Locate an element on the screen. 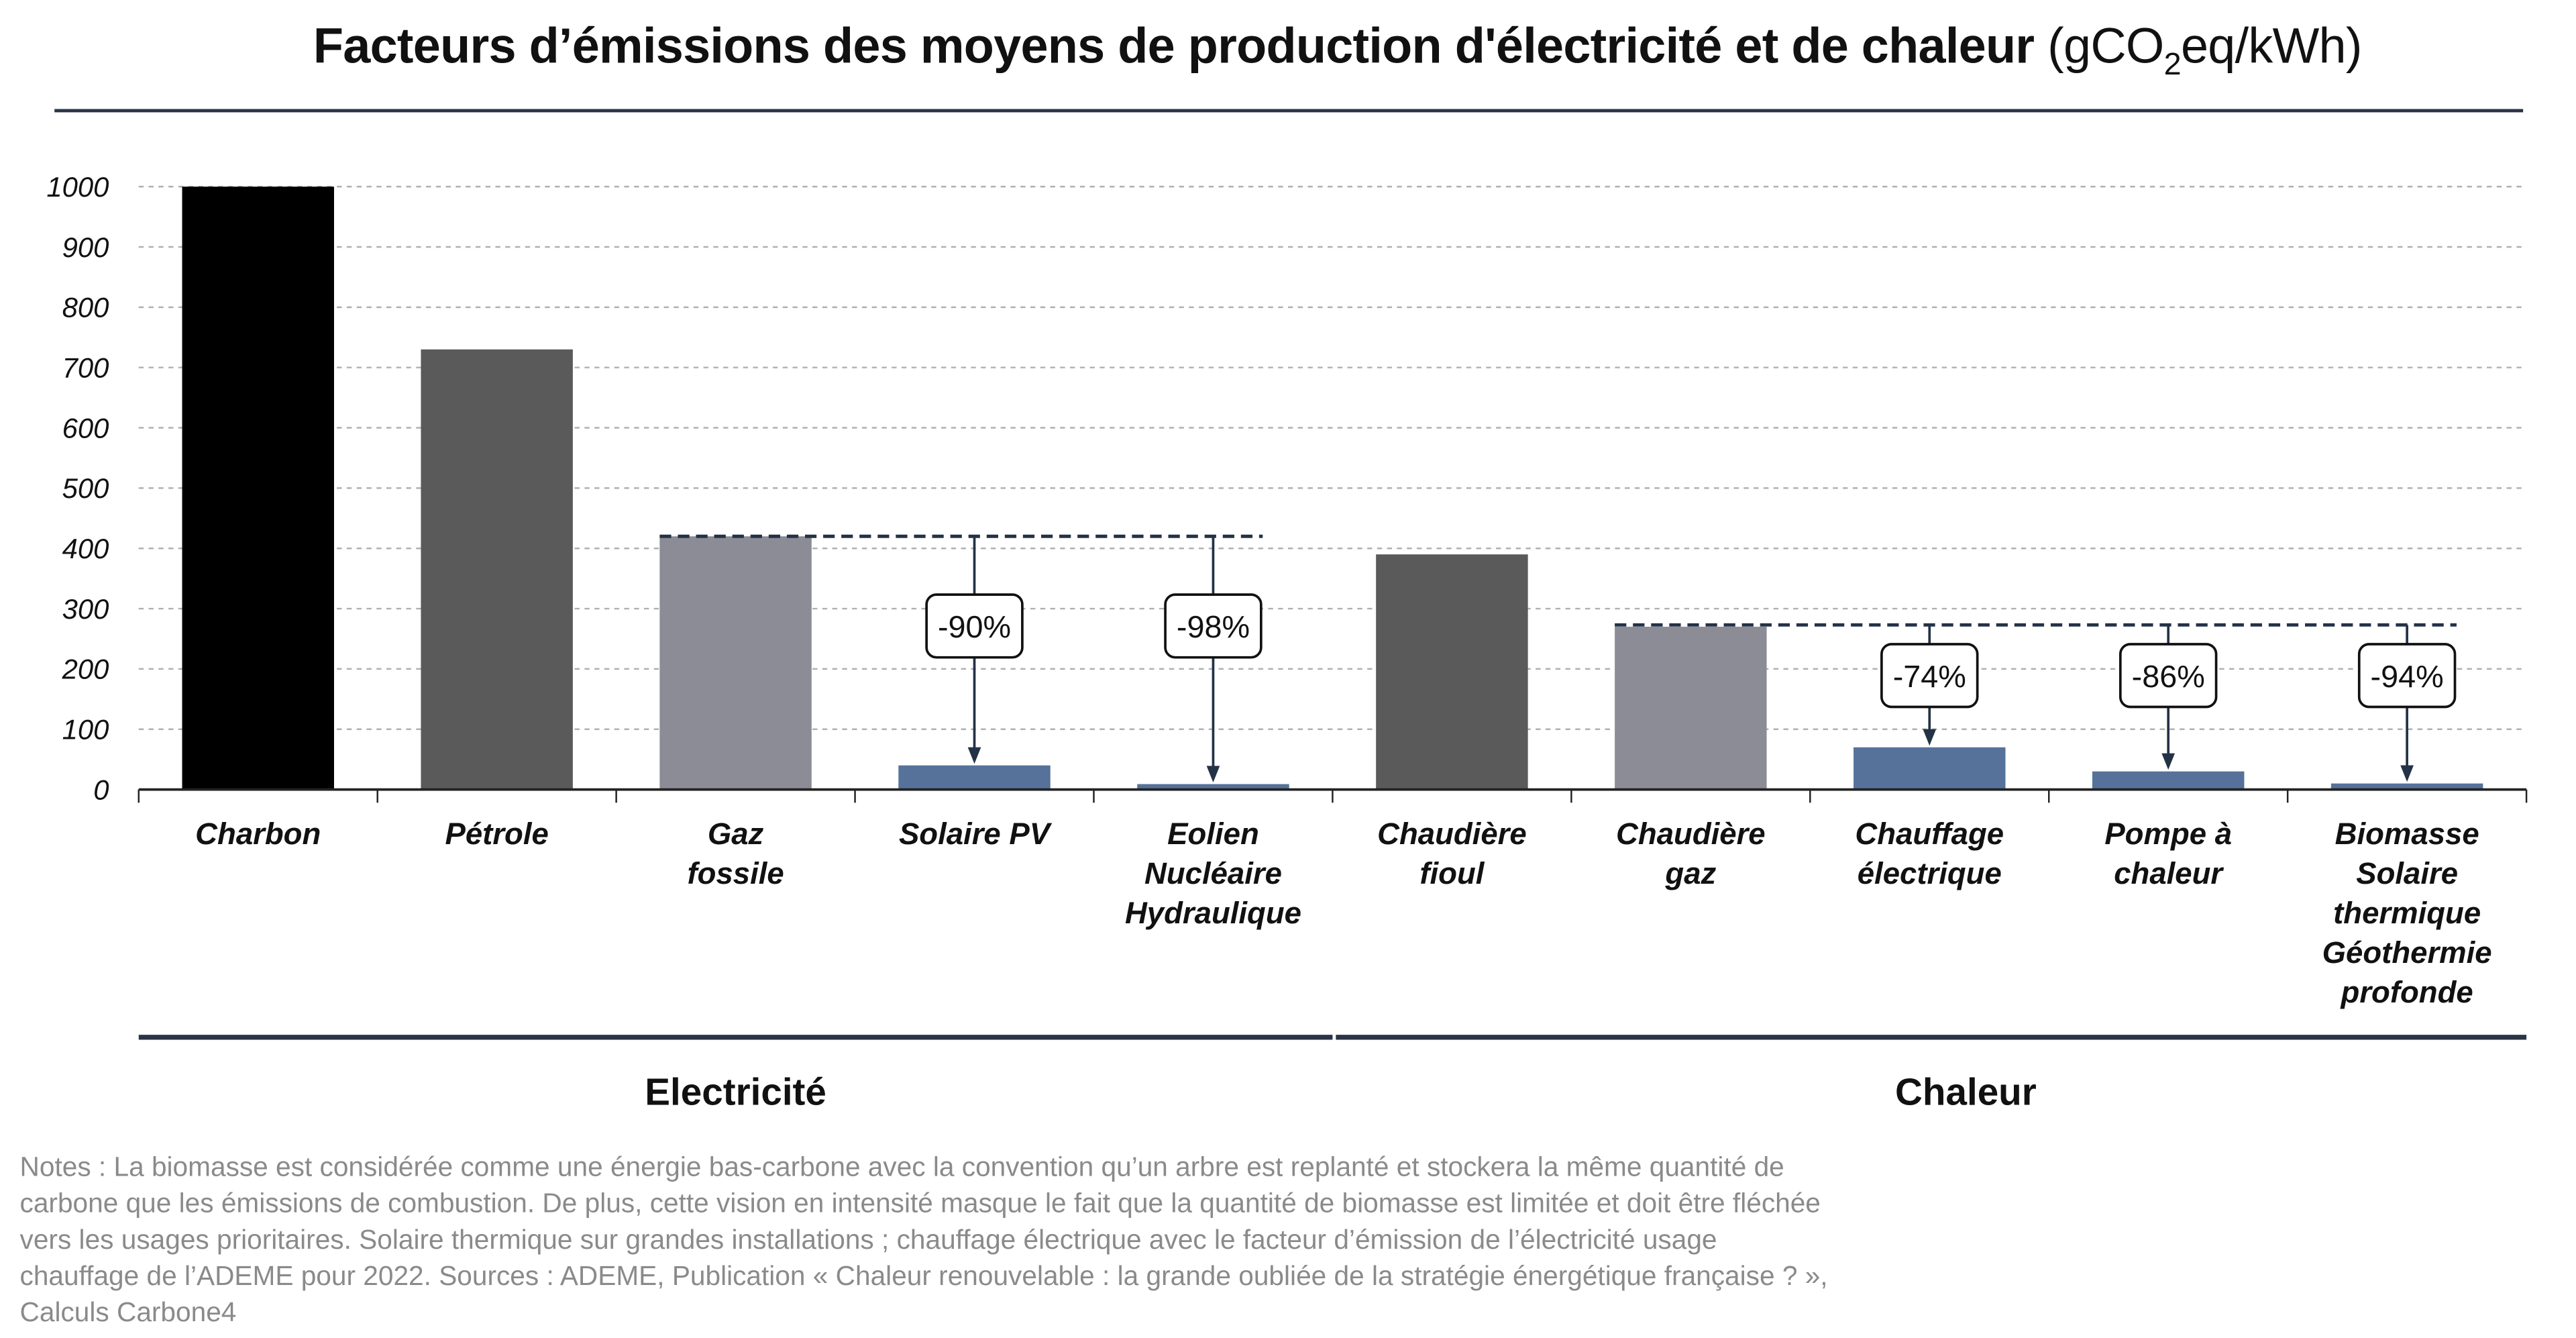 The image size is (2576, 1338). y-tick-label: 800 is located at coordinates (85, 307).